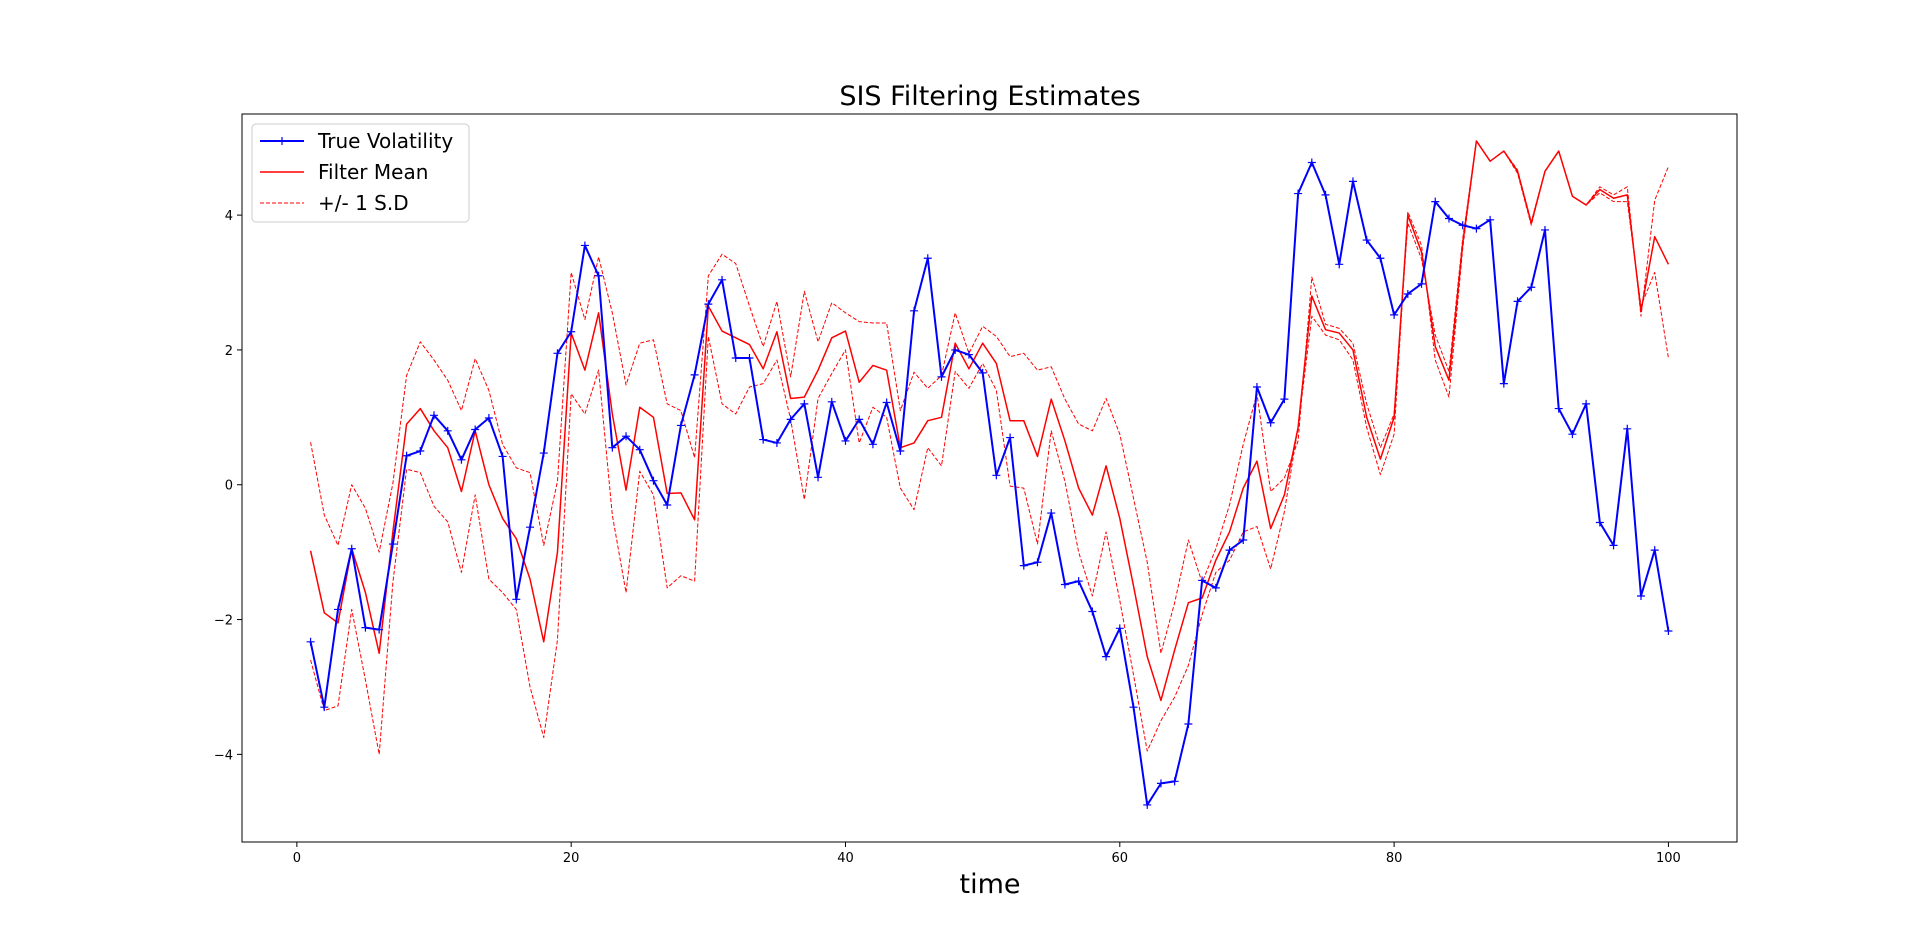 The width and height of the screenshot is (1920, 940). I want to click on y-tick-label: 2, so click(229, 351).